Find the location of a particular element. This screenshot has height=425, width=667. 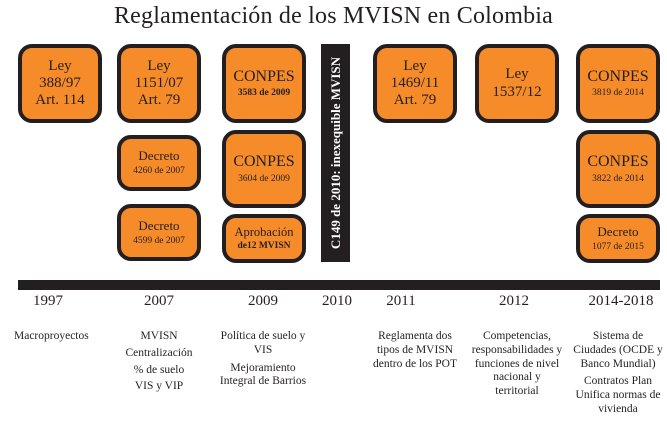

box-ley-1537-12: Ley 1537/12 is located at coordinates (517, 83).